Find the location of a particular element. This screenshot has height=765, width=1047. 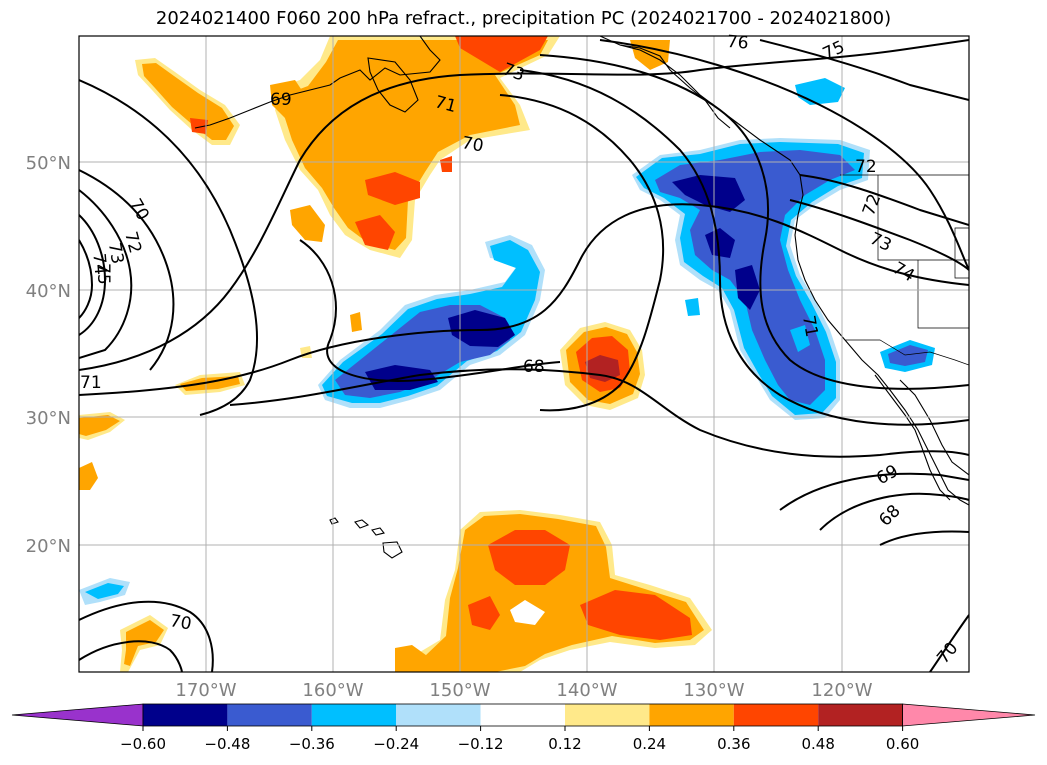

lon-label: 150°W is located at coordinates (459, 690).